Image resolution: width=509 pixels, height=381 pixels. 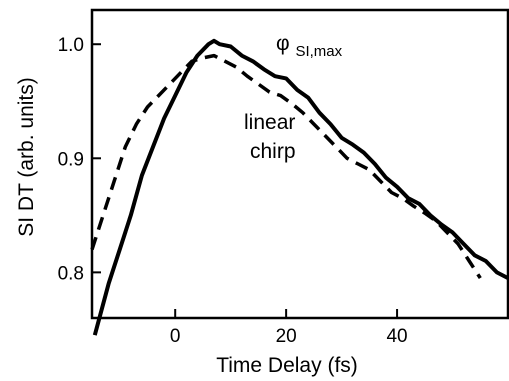 What do you see at coordinates (283, 43) in the screenshot?
I see `phi-symbol: φ` at bounding box center [283, 43].